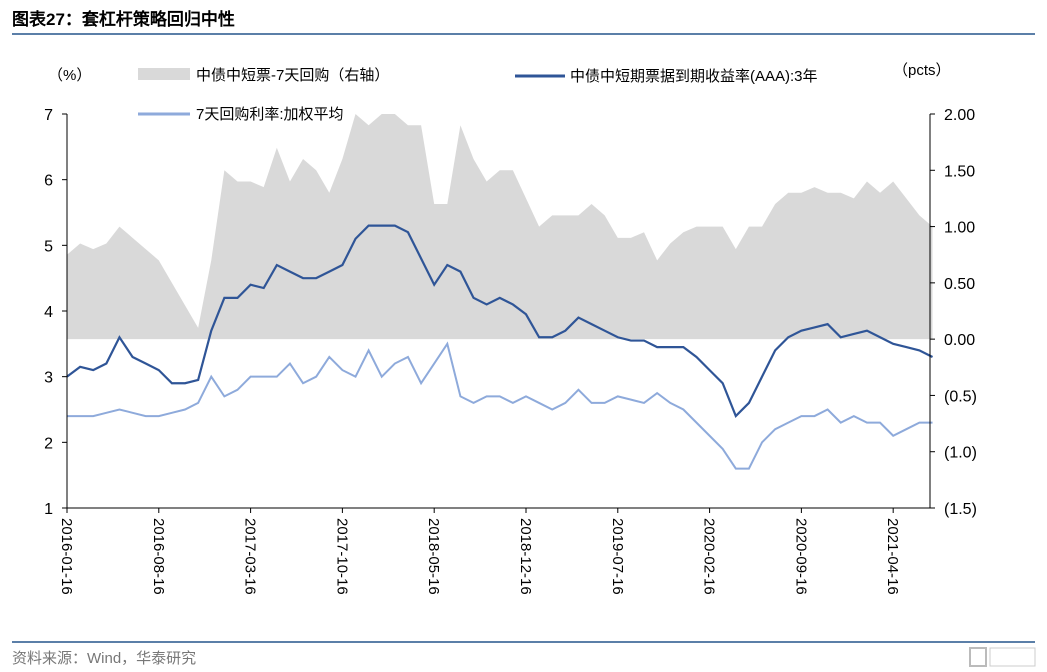 The width and height of the screenshot is (1047, 672). What do you see at coordinates (48, 509) in the screenshot?
I see `left-tick-label: 1` at bounding box center [48, 509].